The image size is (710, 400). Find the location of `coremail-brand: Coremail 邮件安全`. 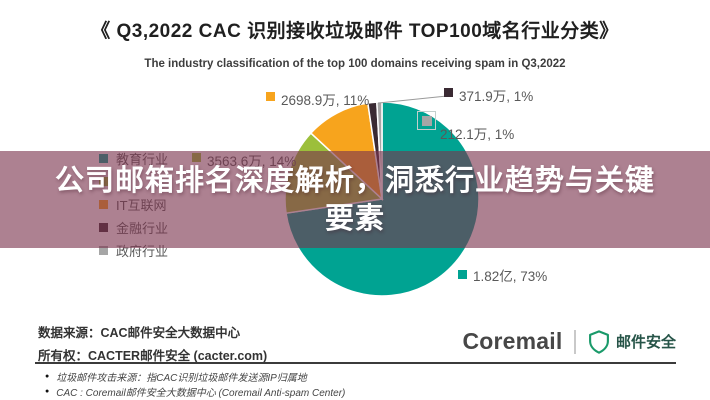

coremail-brand: Coremail 邮件安全 is located at coordinates (569, 341).